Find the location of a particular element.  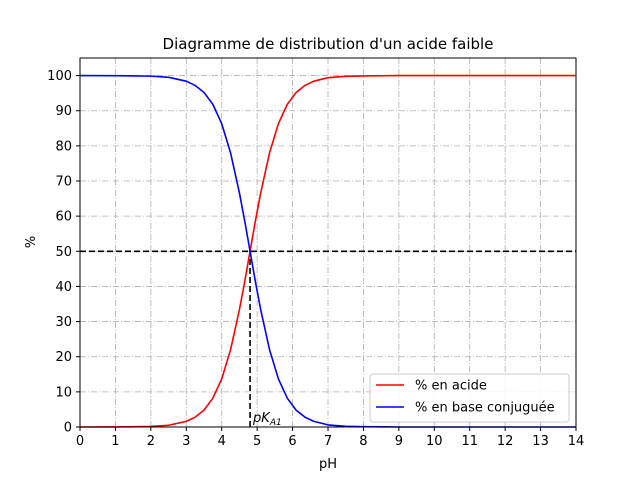

x-axis-ticks: 0 1 2 3 4 5 6 7 8 9 10 11 12 13 14 is located at coordinates (330, 438).